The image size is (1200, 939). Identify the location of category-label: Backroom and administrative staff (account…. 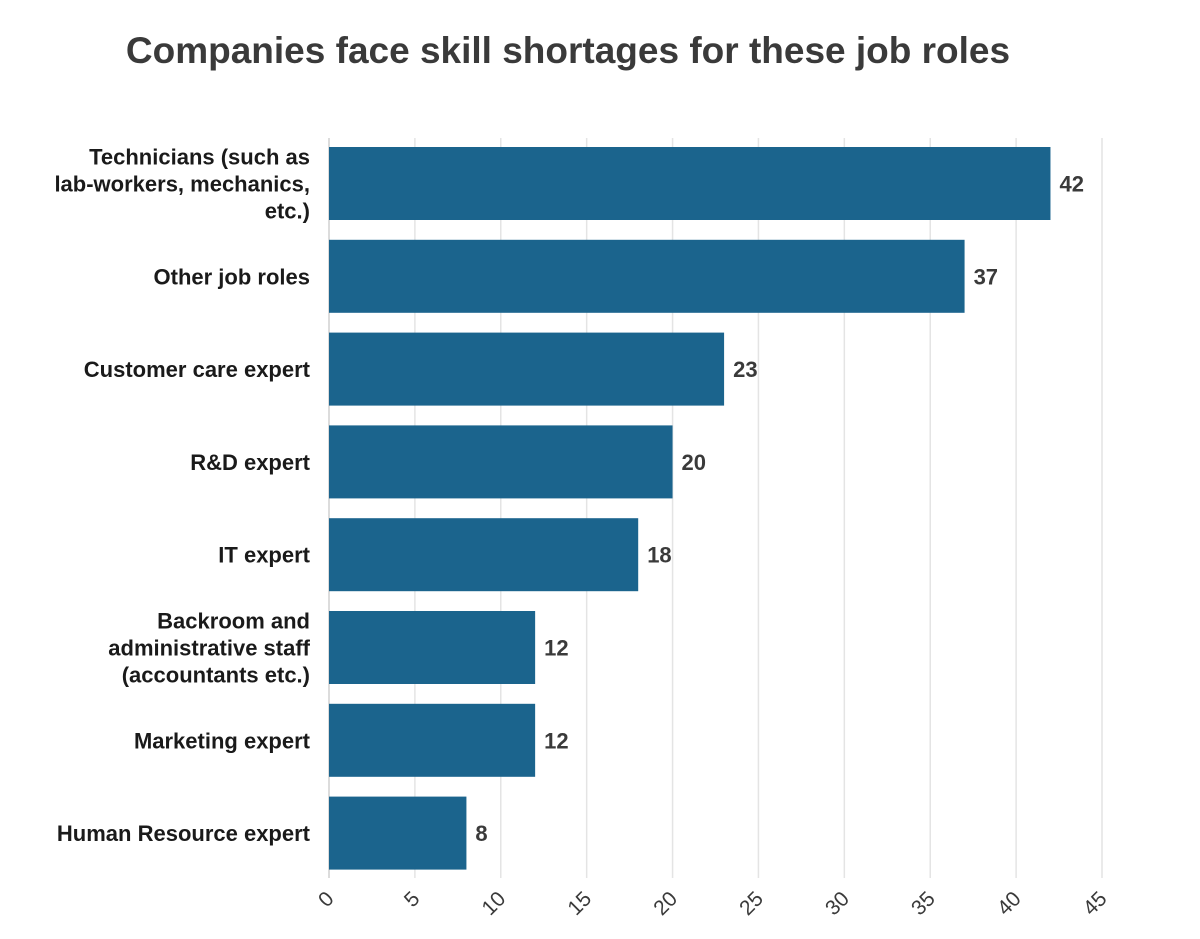
(209, 648).